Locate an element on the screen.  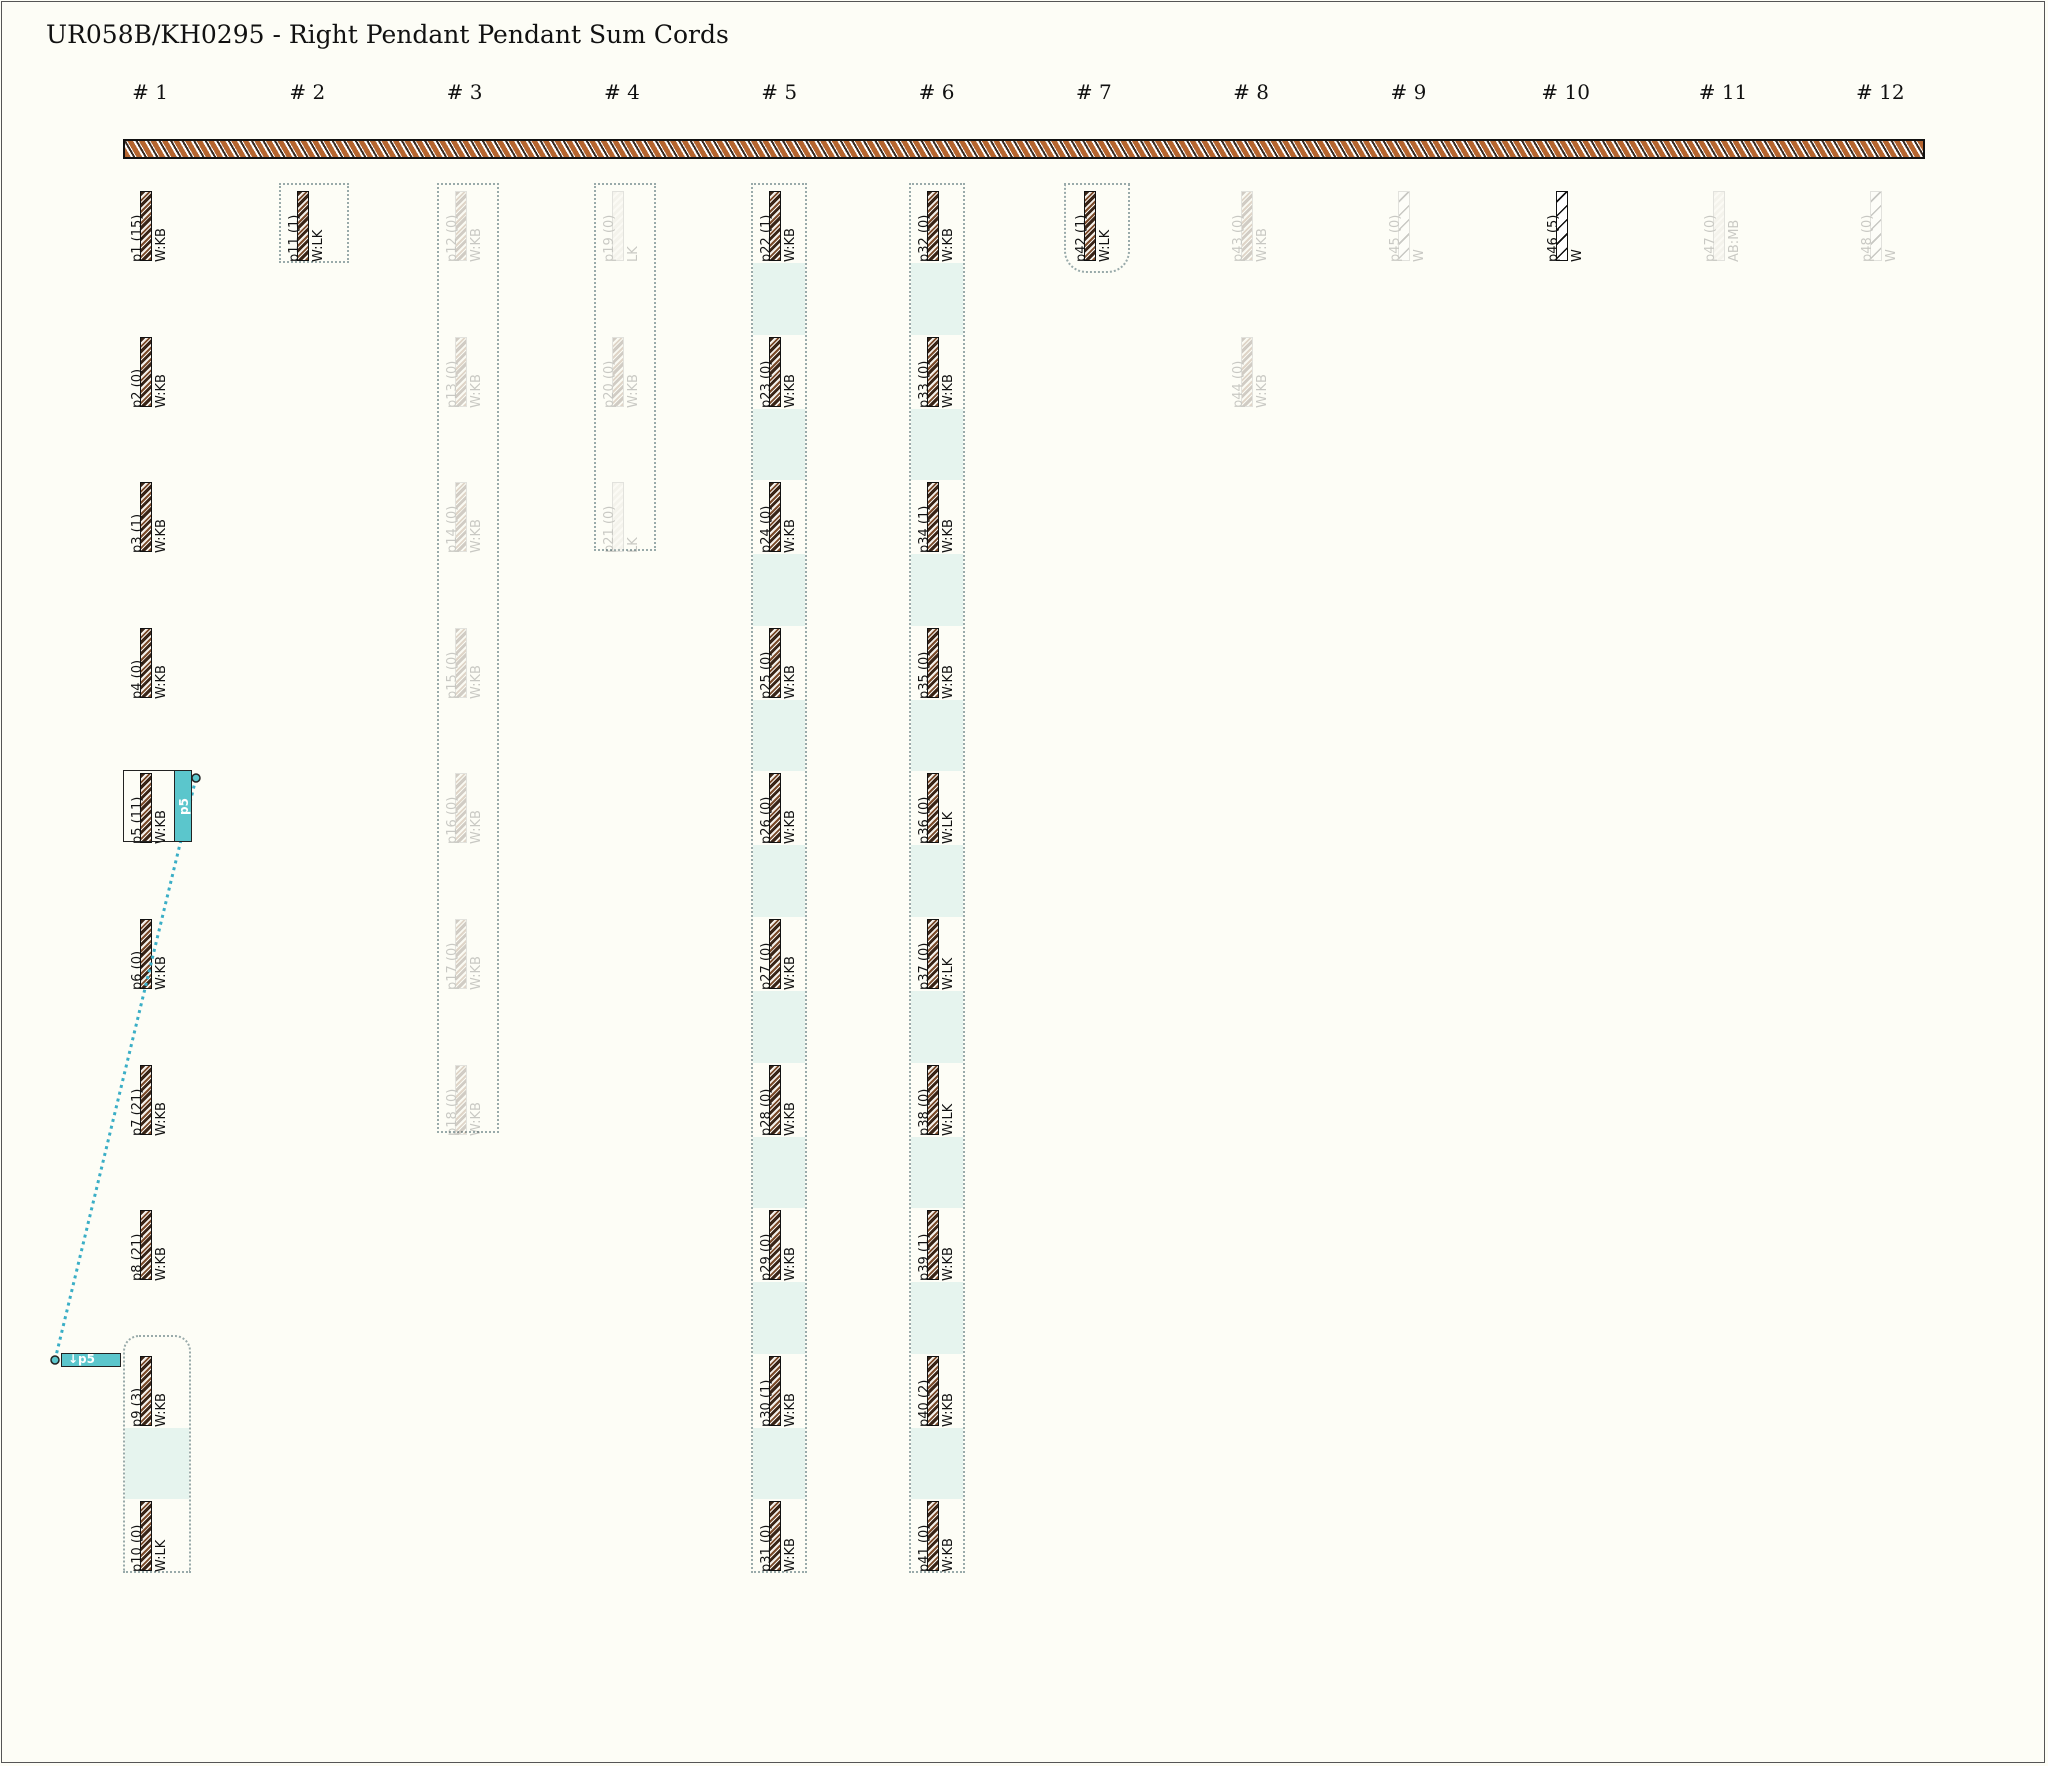
pendant-p19: p19 (0) LK is located at coordinates (622, 228).